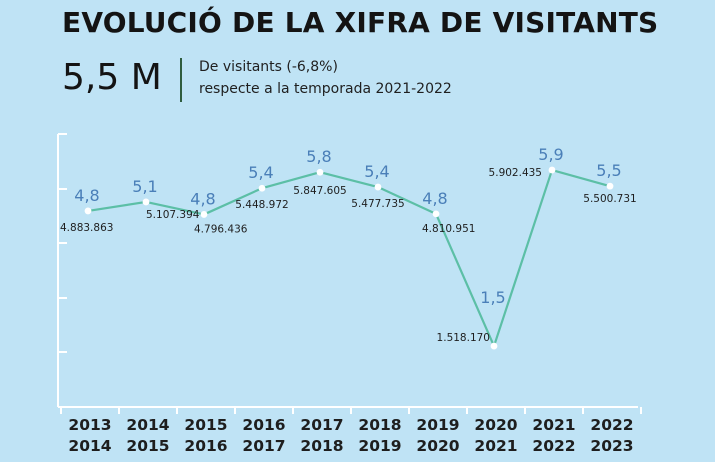 This screenshot has height=462, width=715. What do you see at coordinates (260, 172) in the screenshot?
I see `value-label-2016: 5,4` at bounding box center [260, 172].